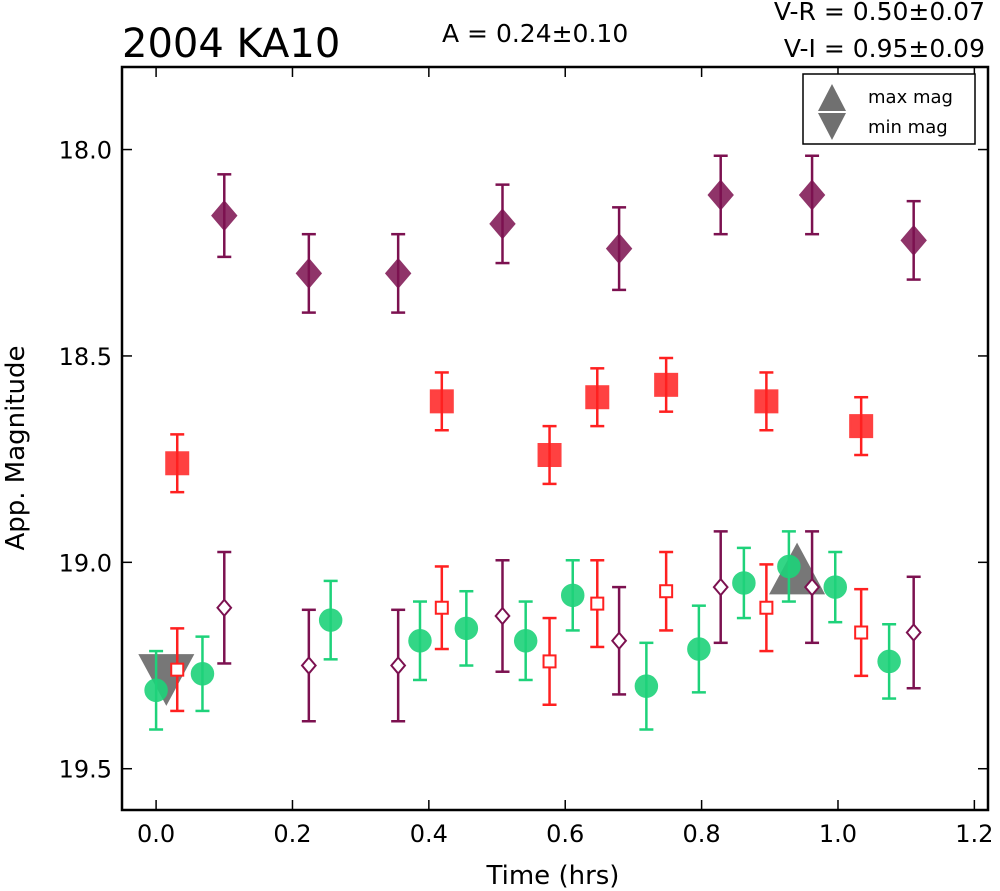 The image size is (1000, 891). I want to click on x-tick-label: 1.0, so click(838, 834).